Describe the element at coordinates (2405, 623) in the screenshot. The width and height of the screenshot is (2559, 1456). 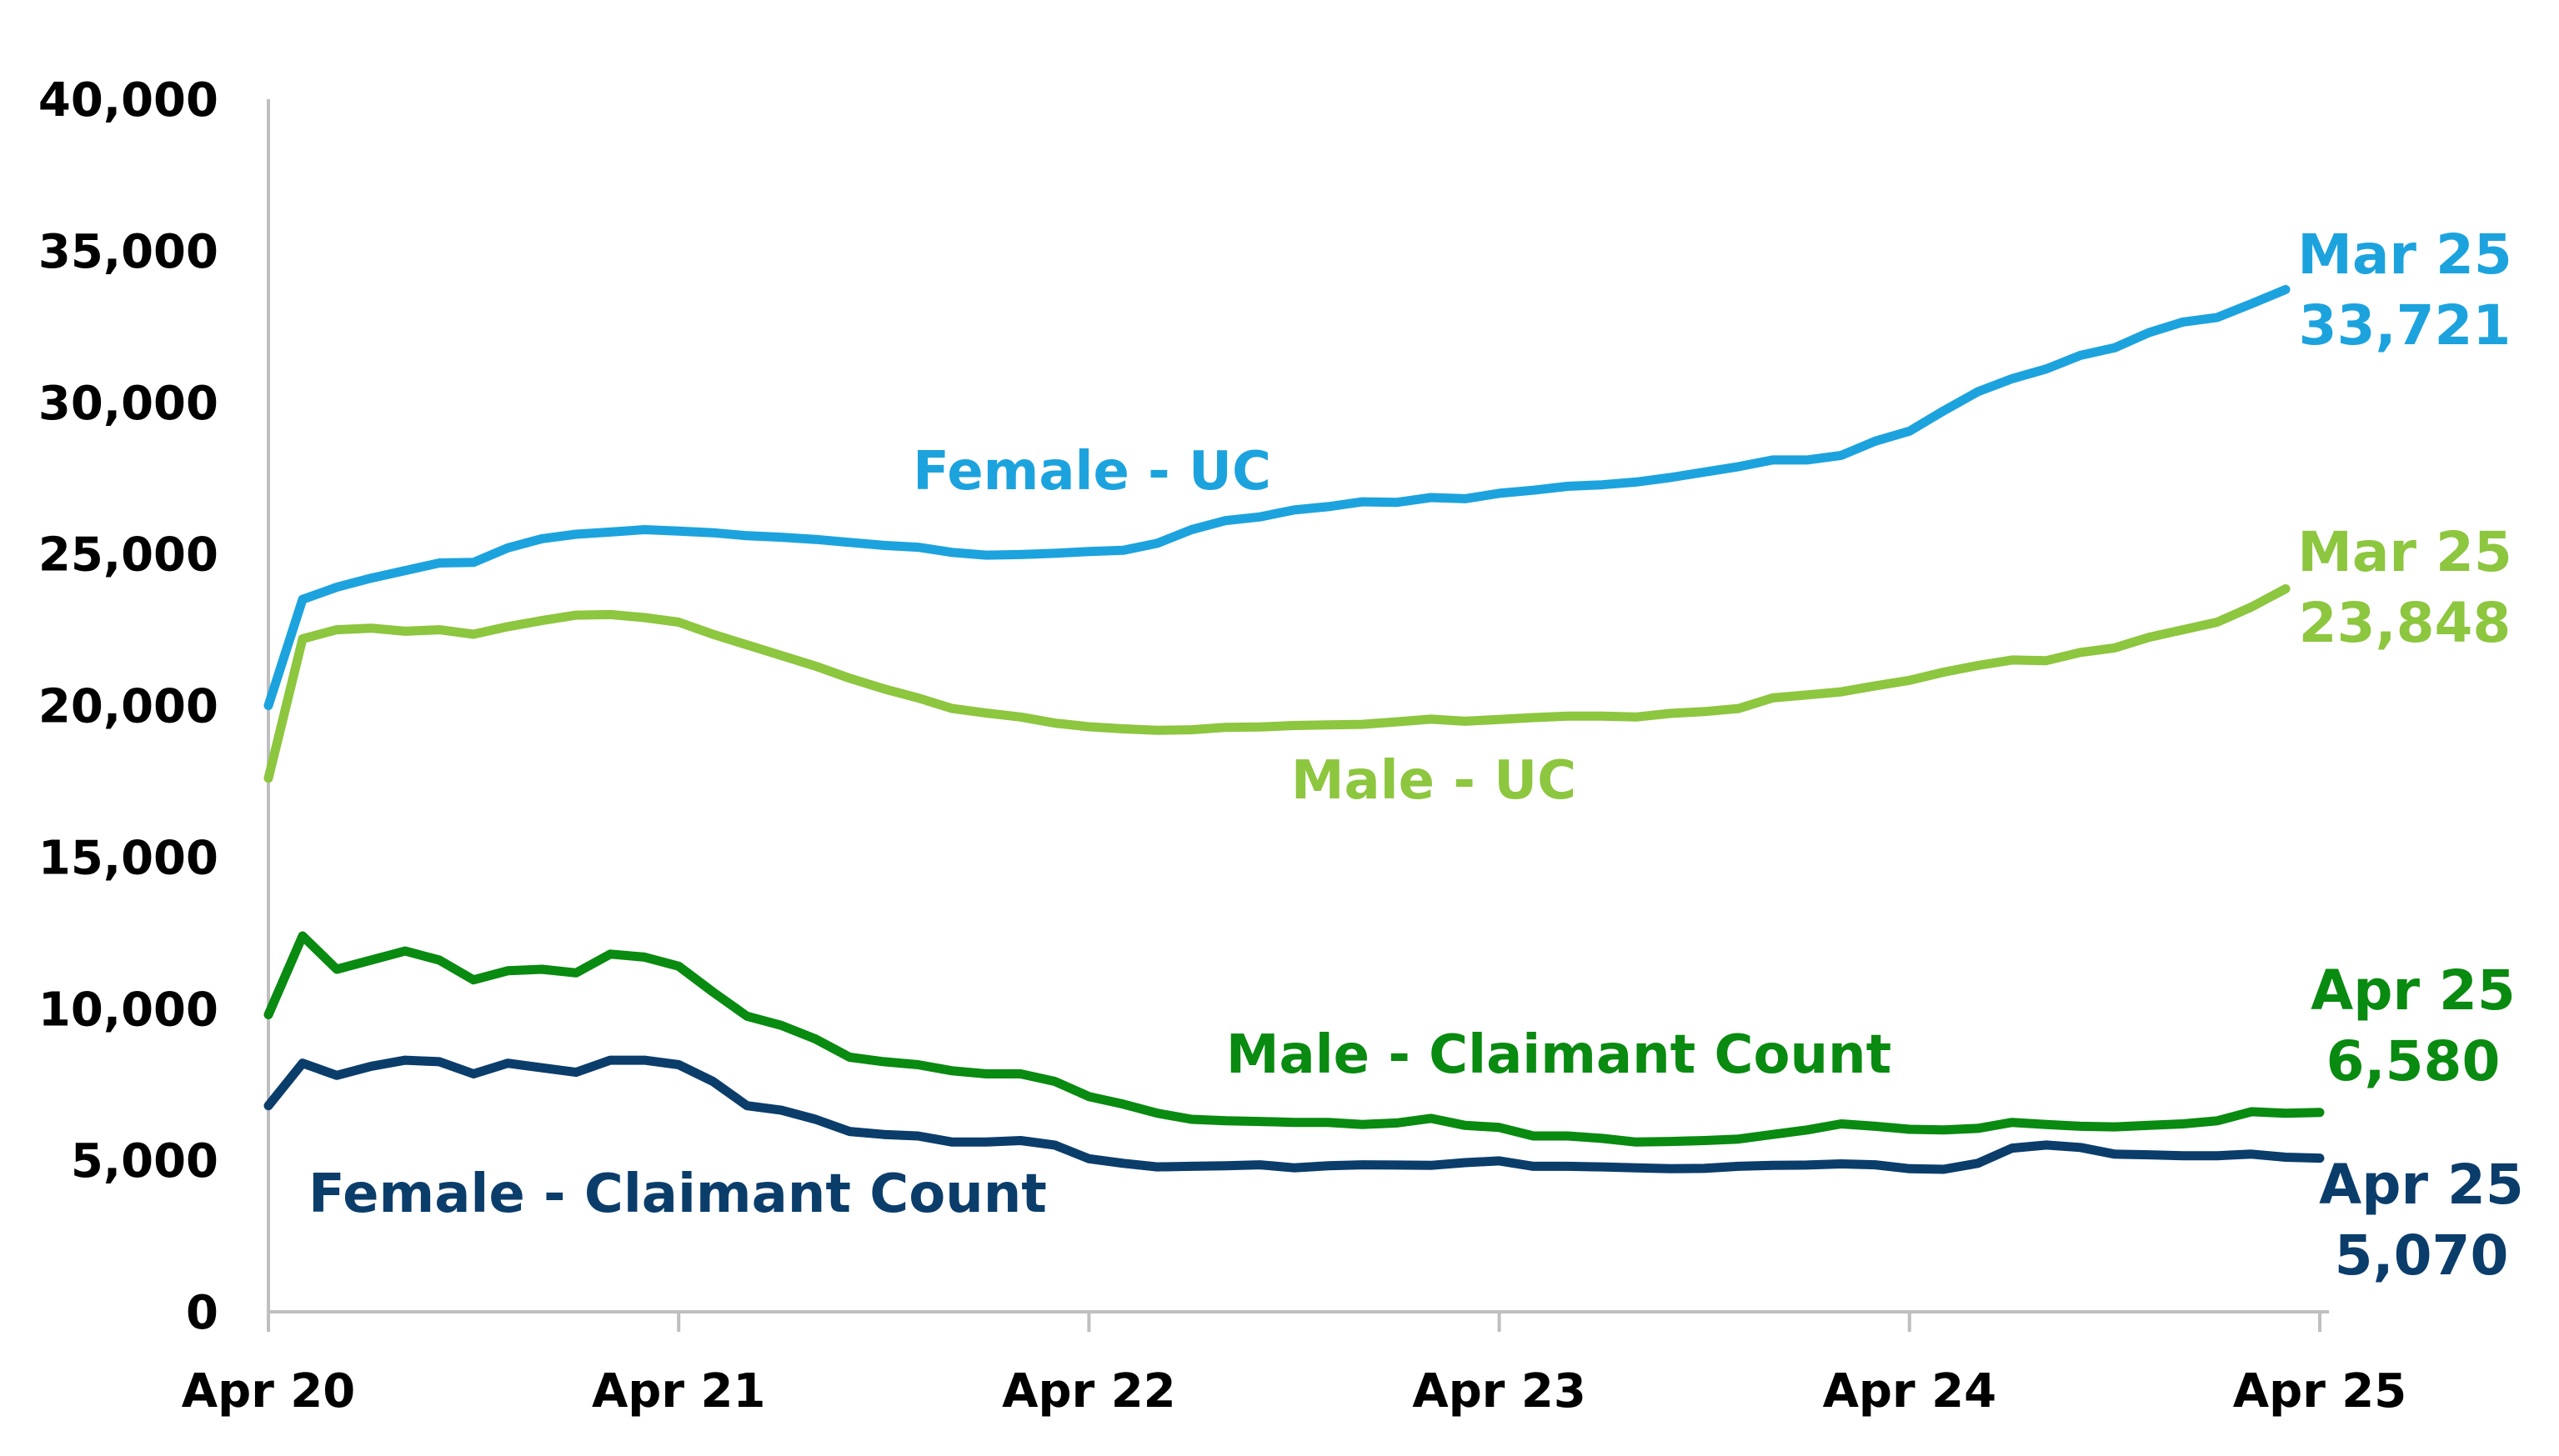
I see `end-label-value-male-uc: 23,848` at that location.